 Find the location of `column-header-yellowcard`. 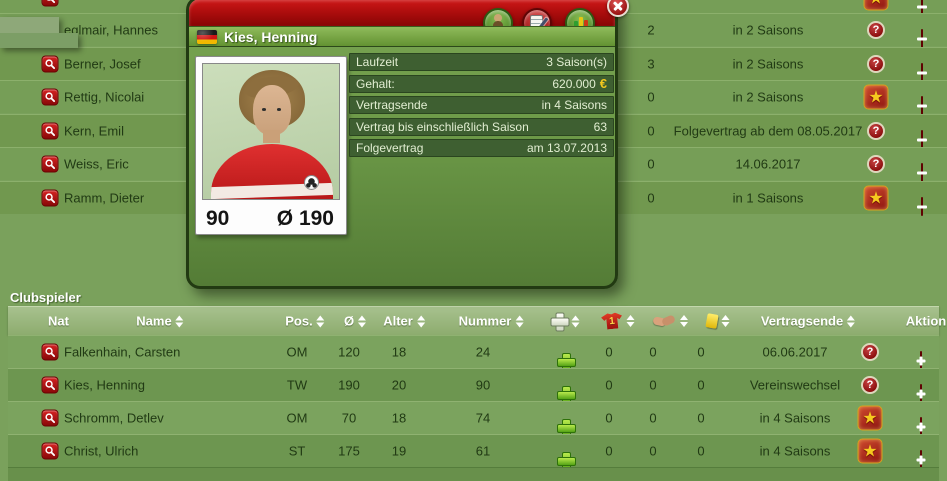

column-header-yellowcard is located at coordinates (717, 321).